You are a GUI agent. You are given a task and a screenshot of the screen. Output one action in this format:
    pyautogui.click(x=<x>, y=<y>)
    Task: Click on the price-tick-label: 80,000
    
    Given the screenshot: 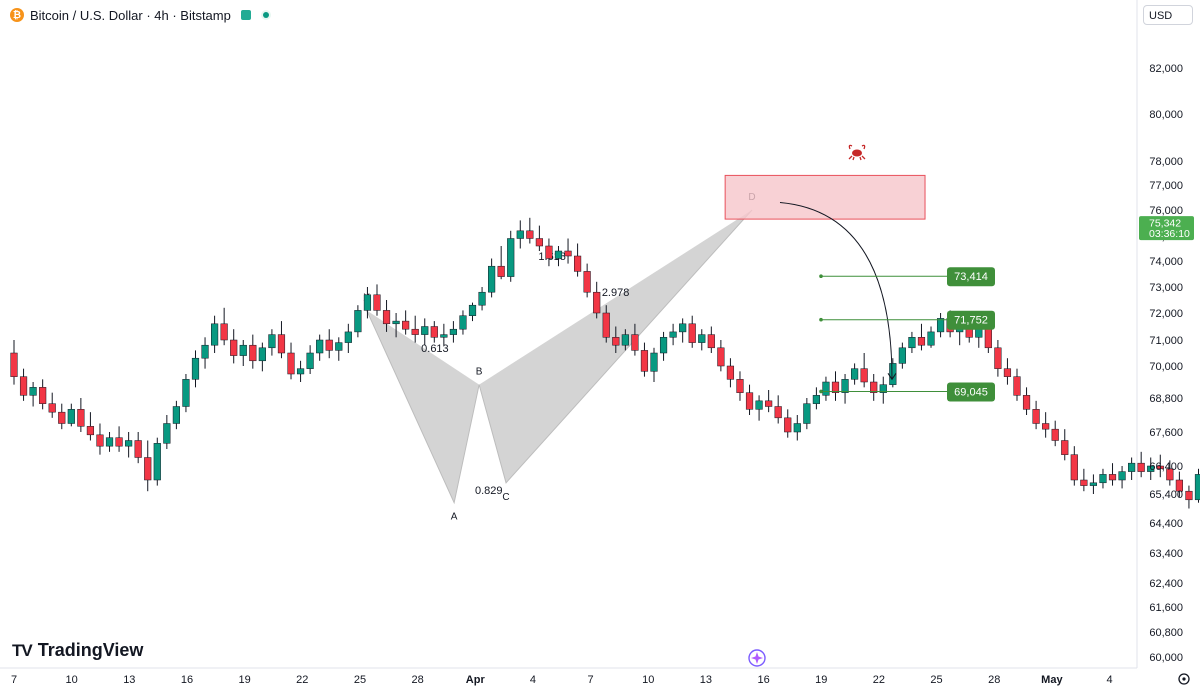 What is the action you would take?
    pyautogui.click(x=1166, y=115)
    